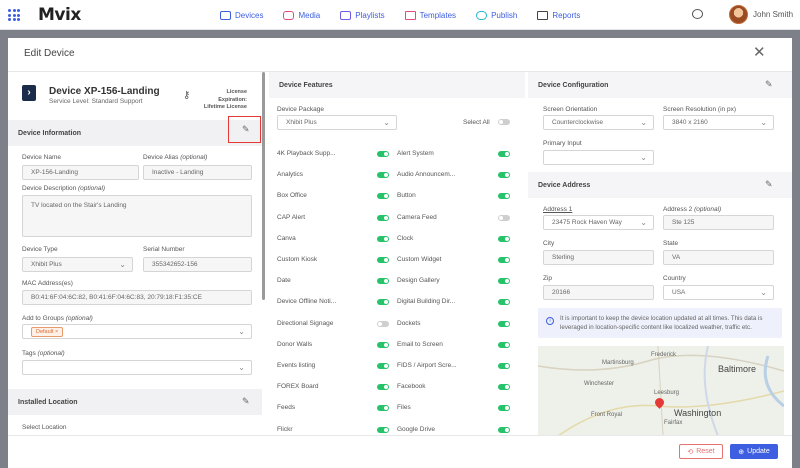 Image resolution: width=800 pixels, height=468 pixels. What do you see at coordinates (137, 367) in the screenshot?
I see `tags-select: ⌄` at bounding box center [137, 367].